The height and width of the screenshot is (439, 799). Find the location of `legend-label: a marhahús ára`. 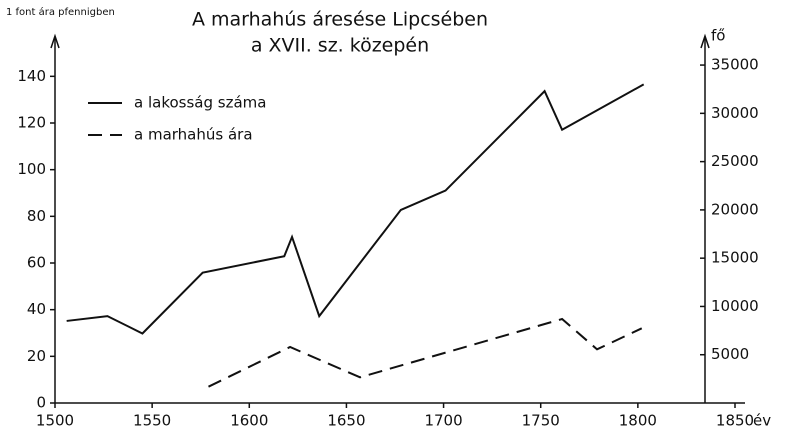

legend-label: a marhahús ára is located at coordinates (193, 135).